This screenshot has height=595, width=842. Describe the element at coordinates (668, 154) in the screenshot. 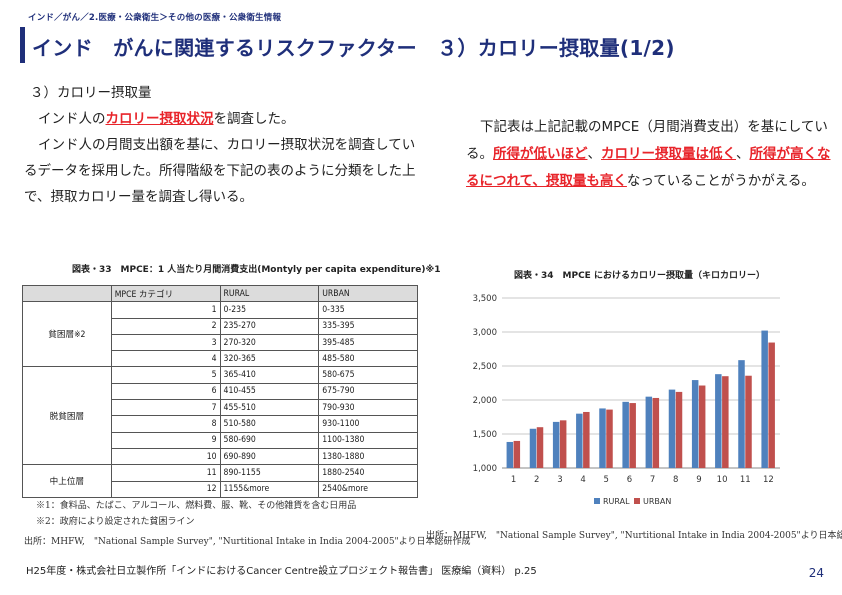

I see `right-highlight-2: カロリー摂取量は低く` at that location.